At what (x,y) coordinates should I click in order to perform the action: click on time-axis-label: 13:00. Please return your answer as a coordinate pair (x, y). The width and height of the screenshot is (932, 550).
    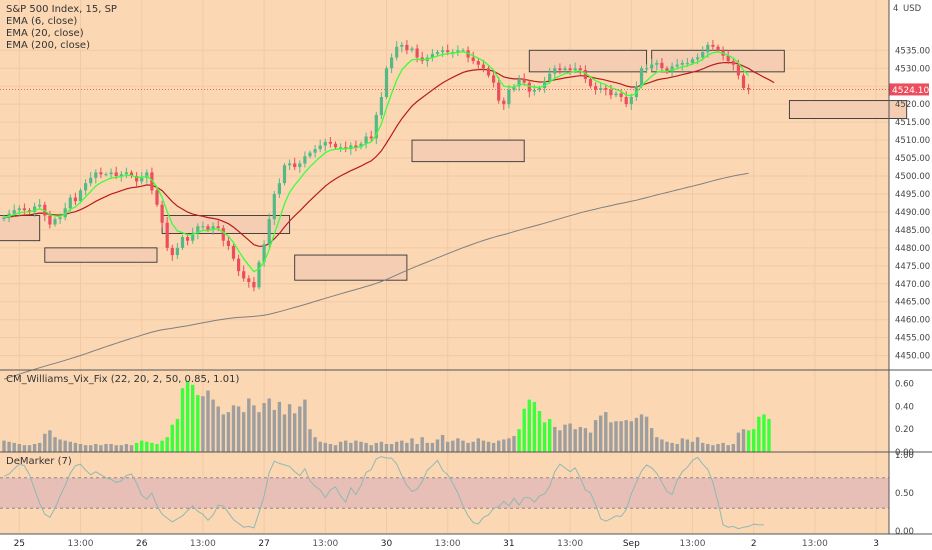
    Looking at the image, I should click on (570, 544).